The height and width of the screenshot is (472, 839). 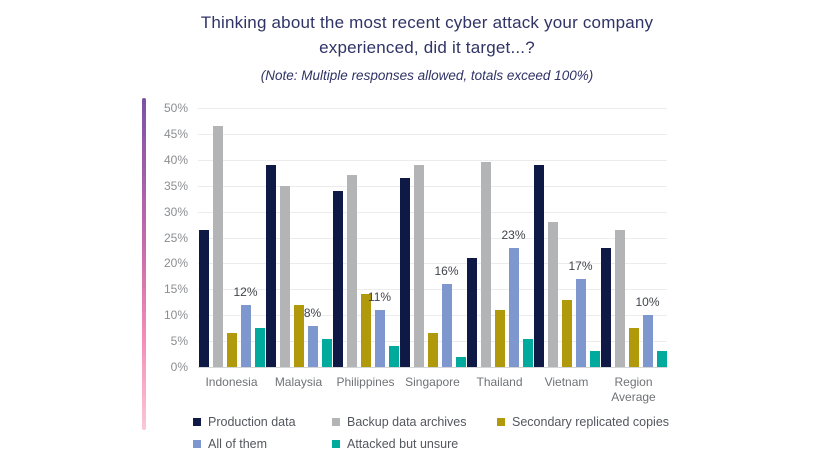 I want to click on bar-all-of-them-region-average, so click(x=647, y=341).